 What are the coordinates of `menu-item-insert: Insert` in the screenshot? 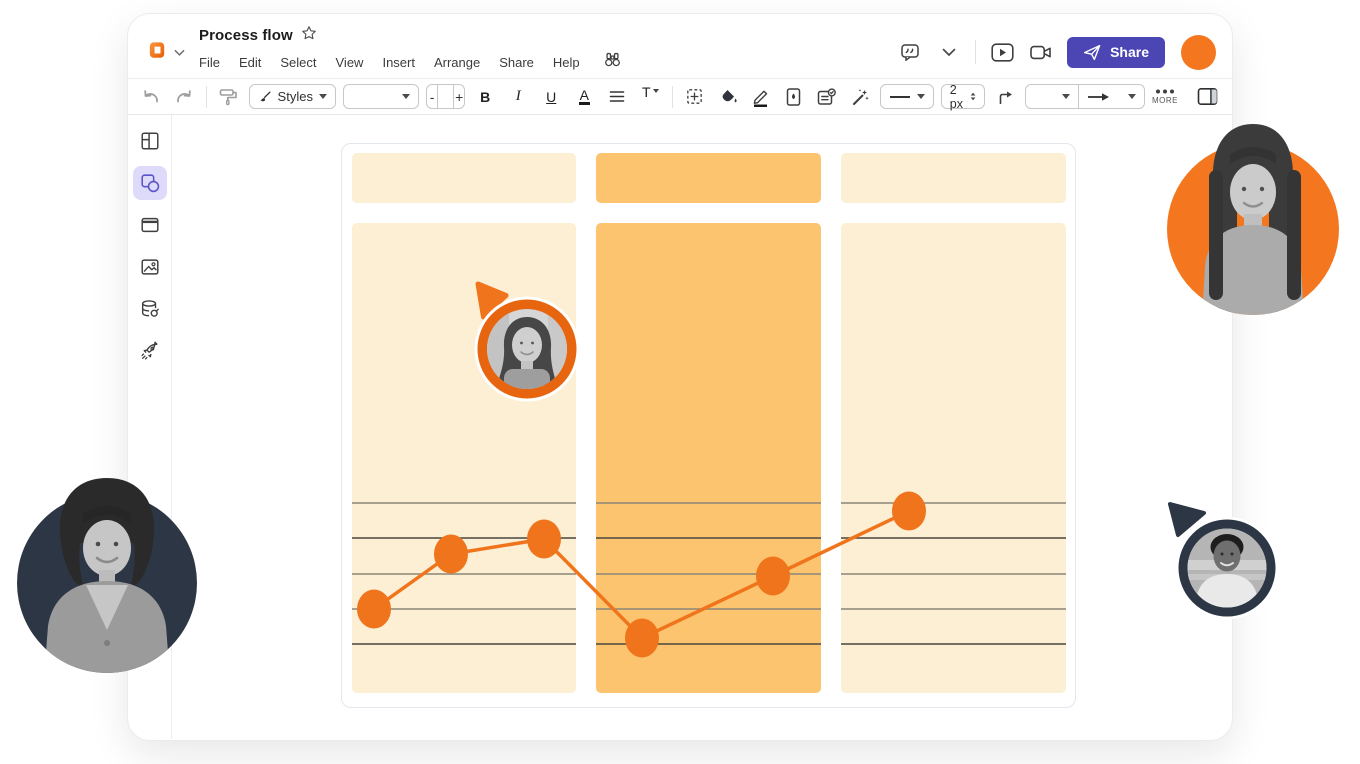 It's located at (398, 62).